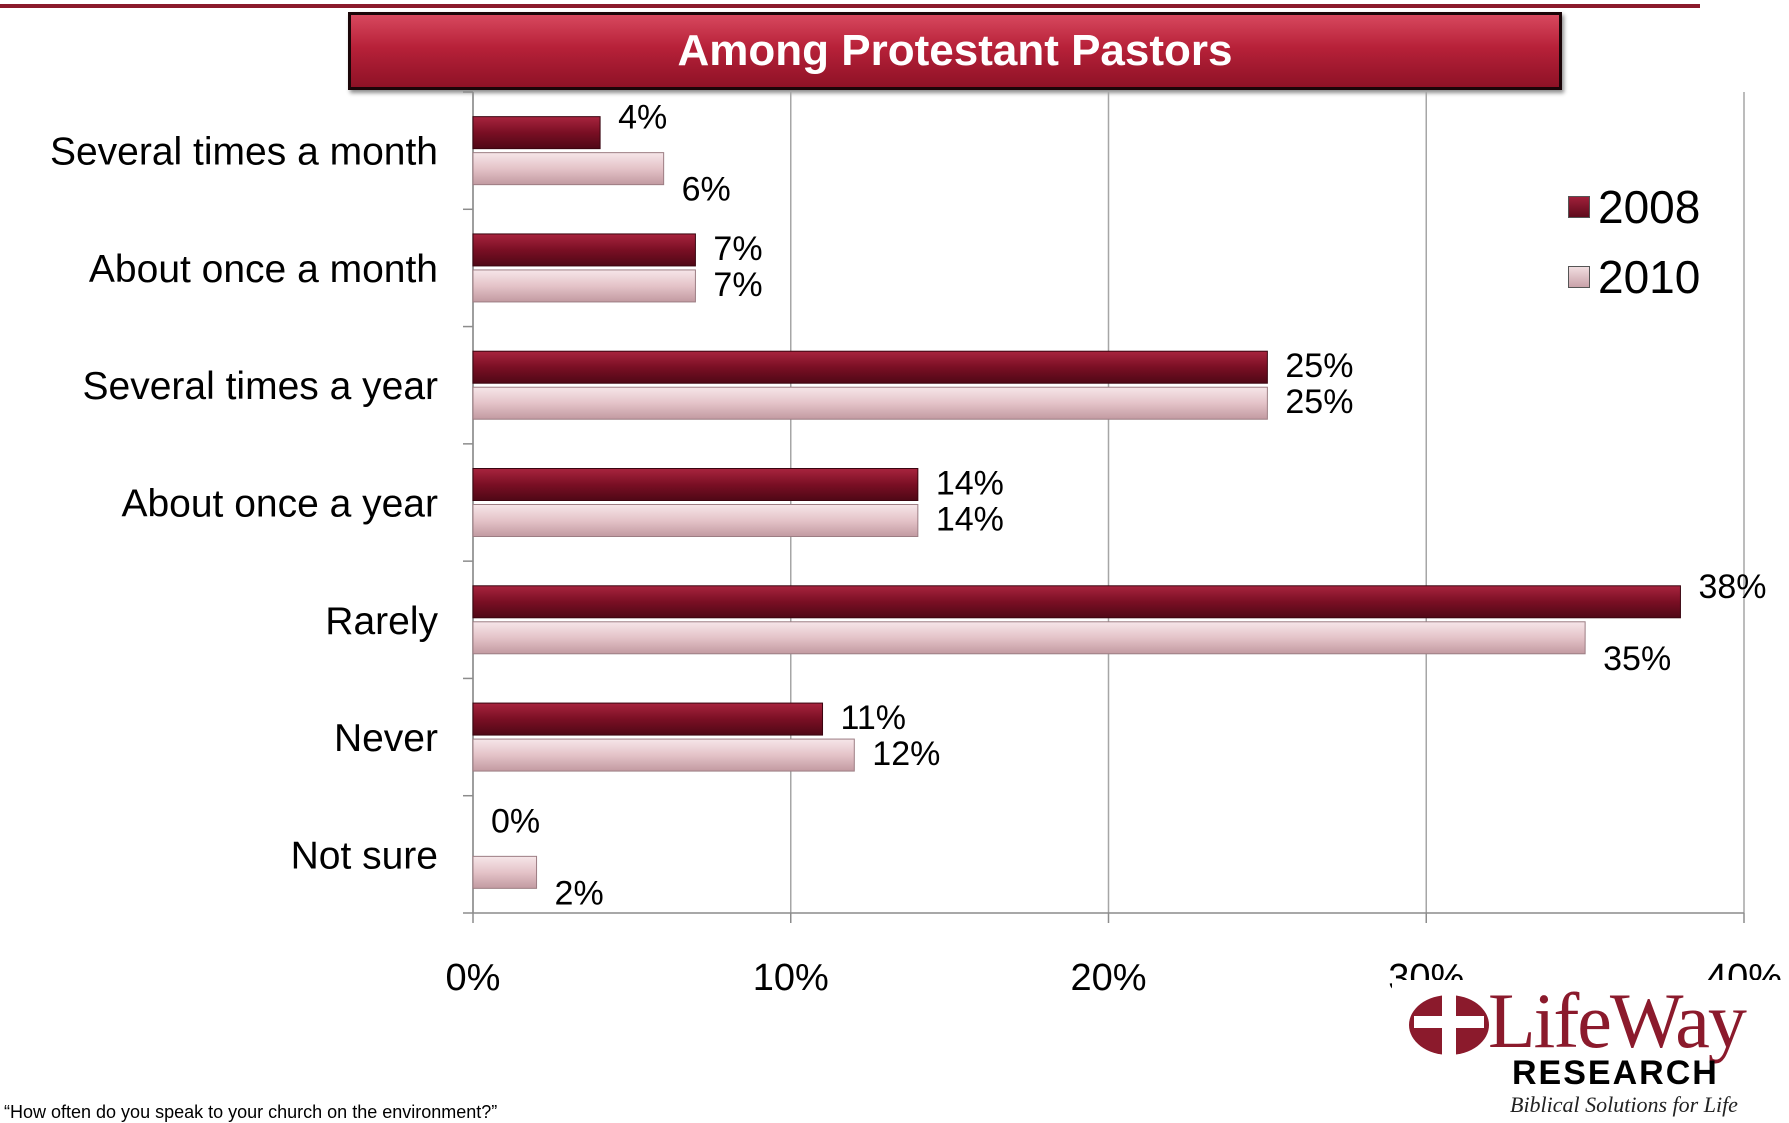  Describe the element at coordinates (1732, 587) in the screenshot. I see `data-label-2008: 38%` at that location.